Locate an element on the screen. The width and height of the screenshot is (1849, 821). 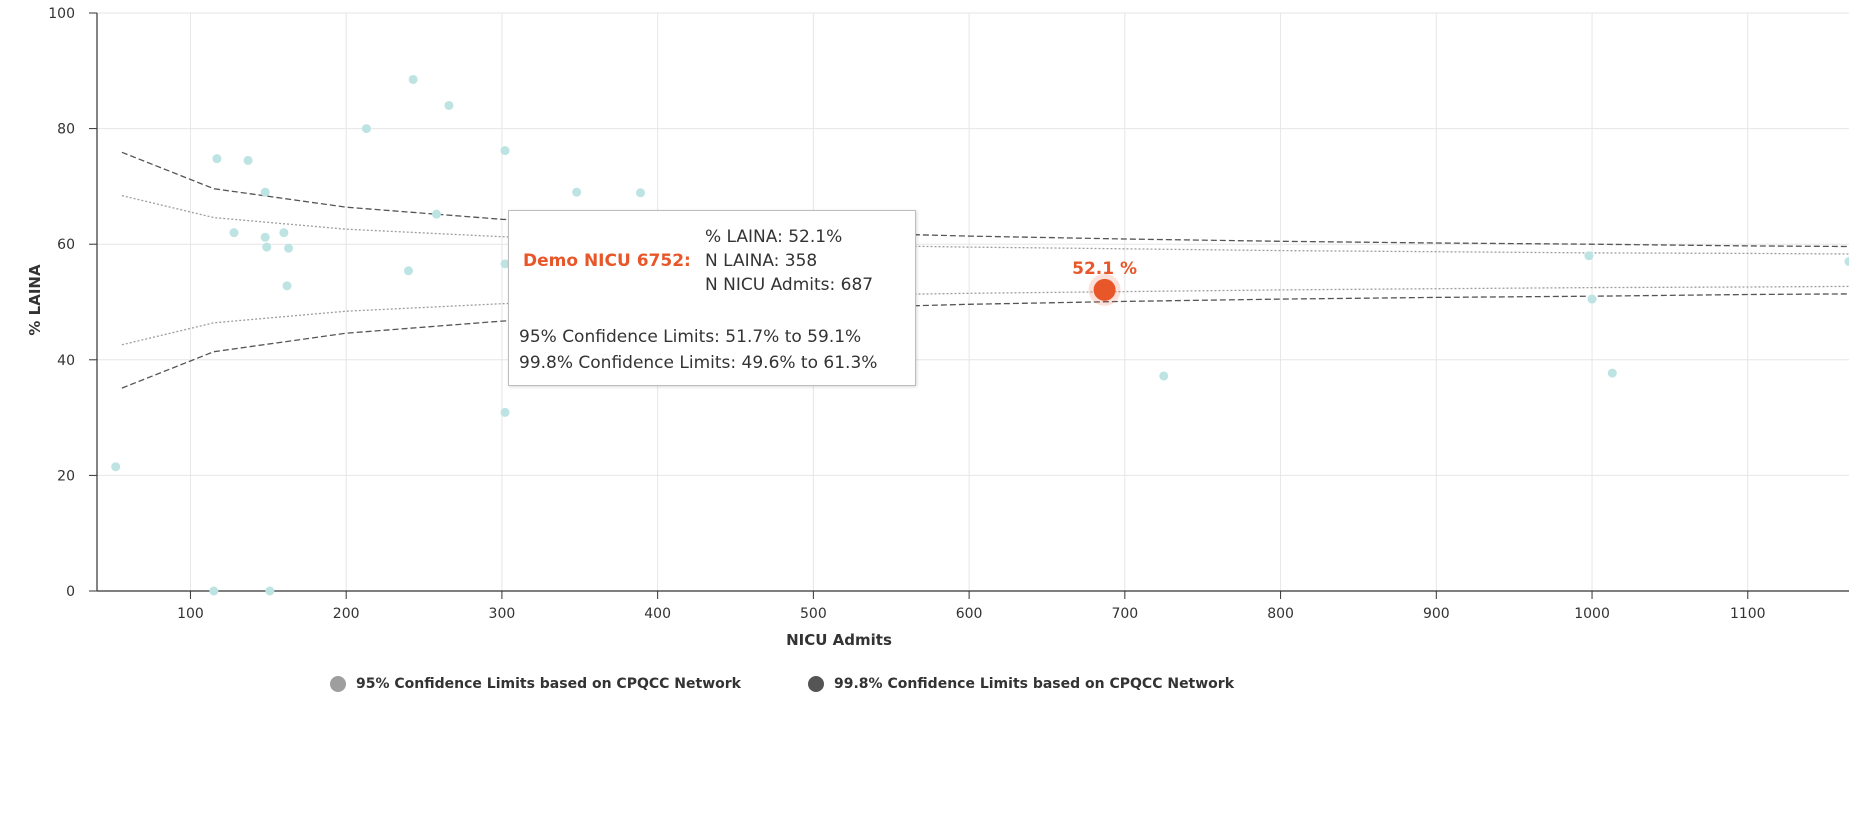
x-tick-label: 1100 is located at coordinates (1748, 614).